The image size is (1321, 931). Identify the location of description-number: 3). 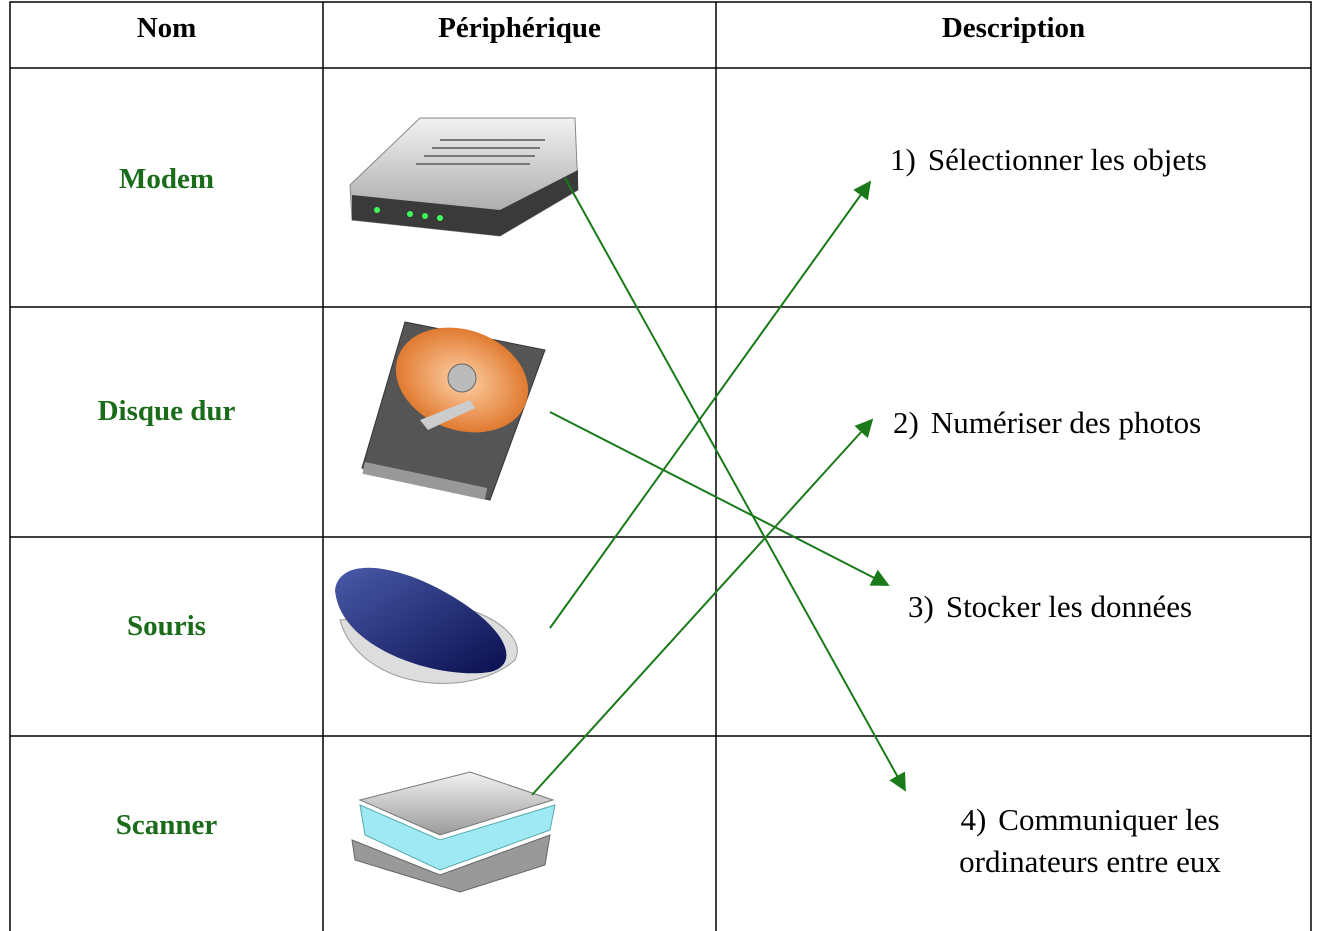
(921, 606).